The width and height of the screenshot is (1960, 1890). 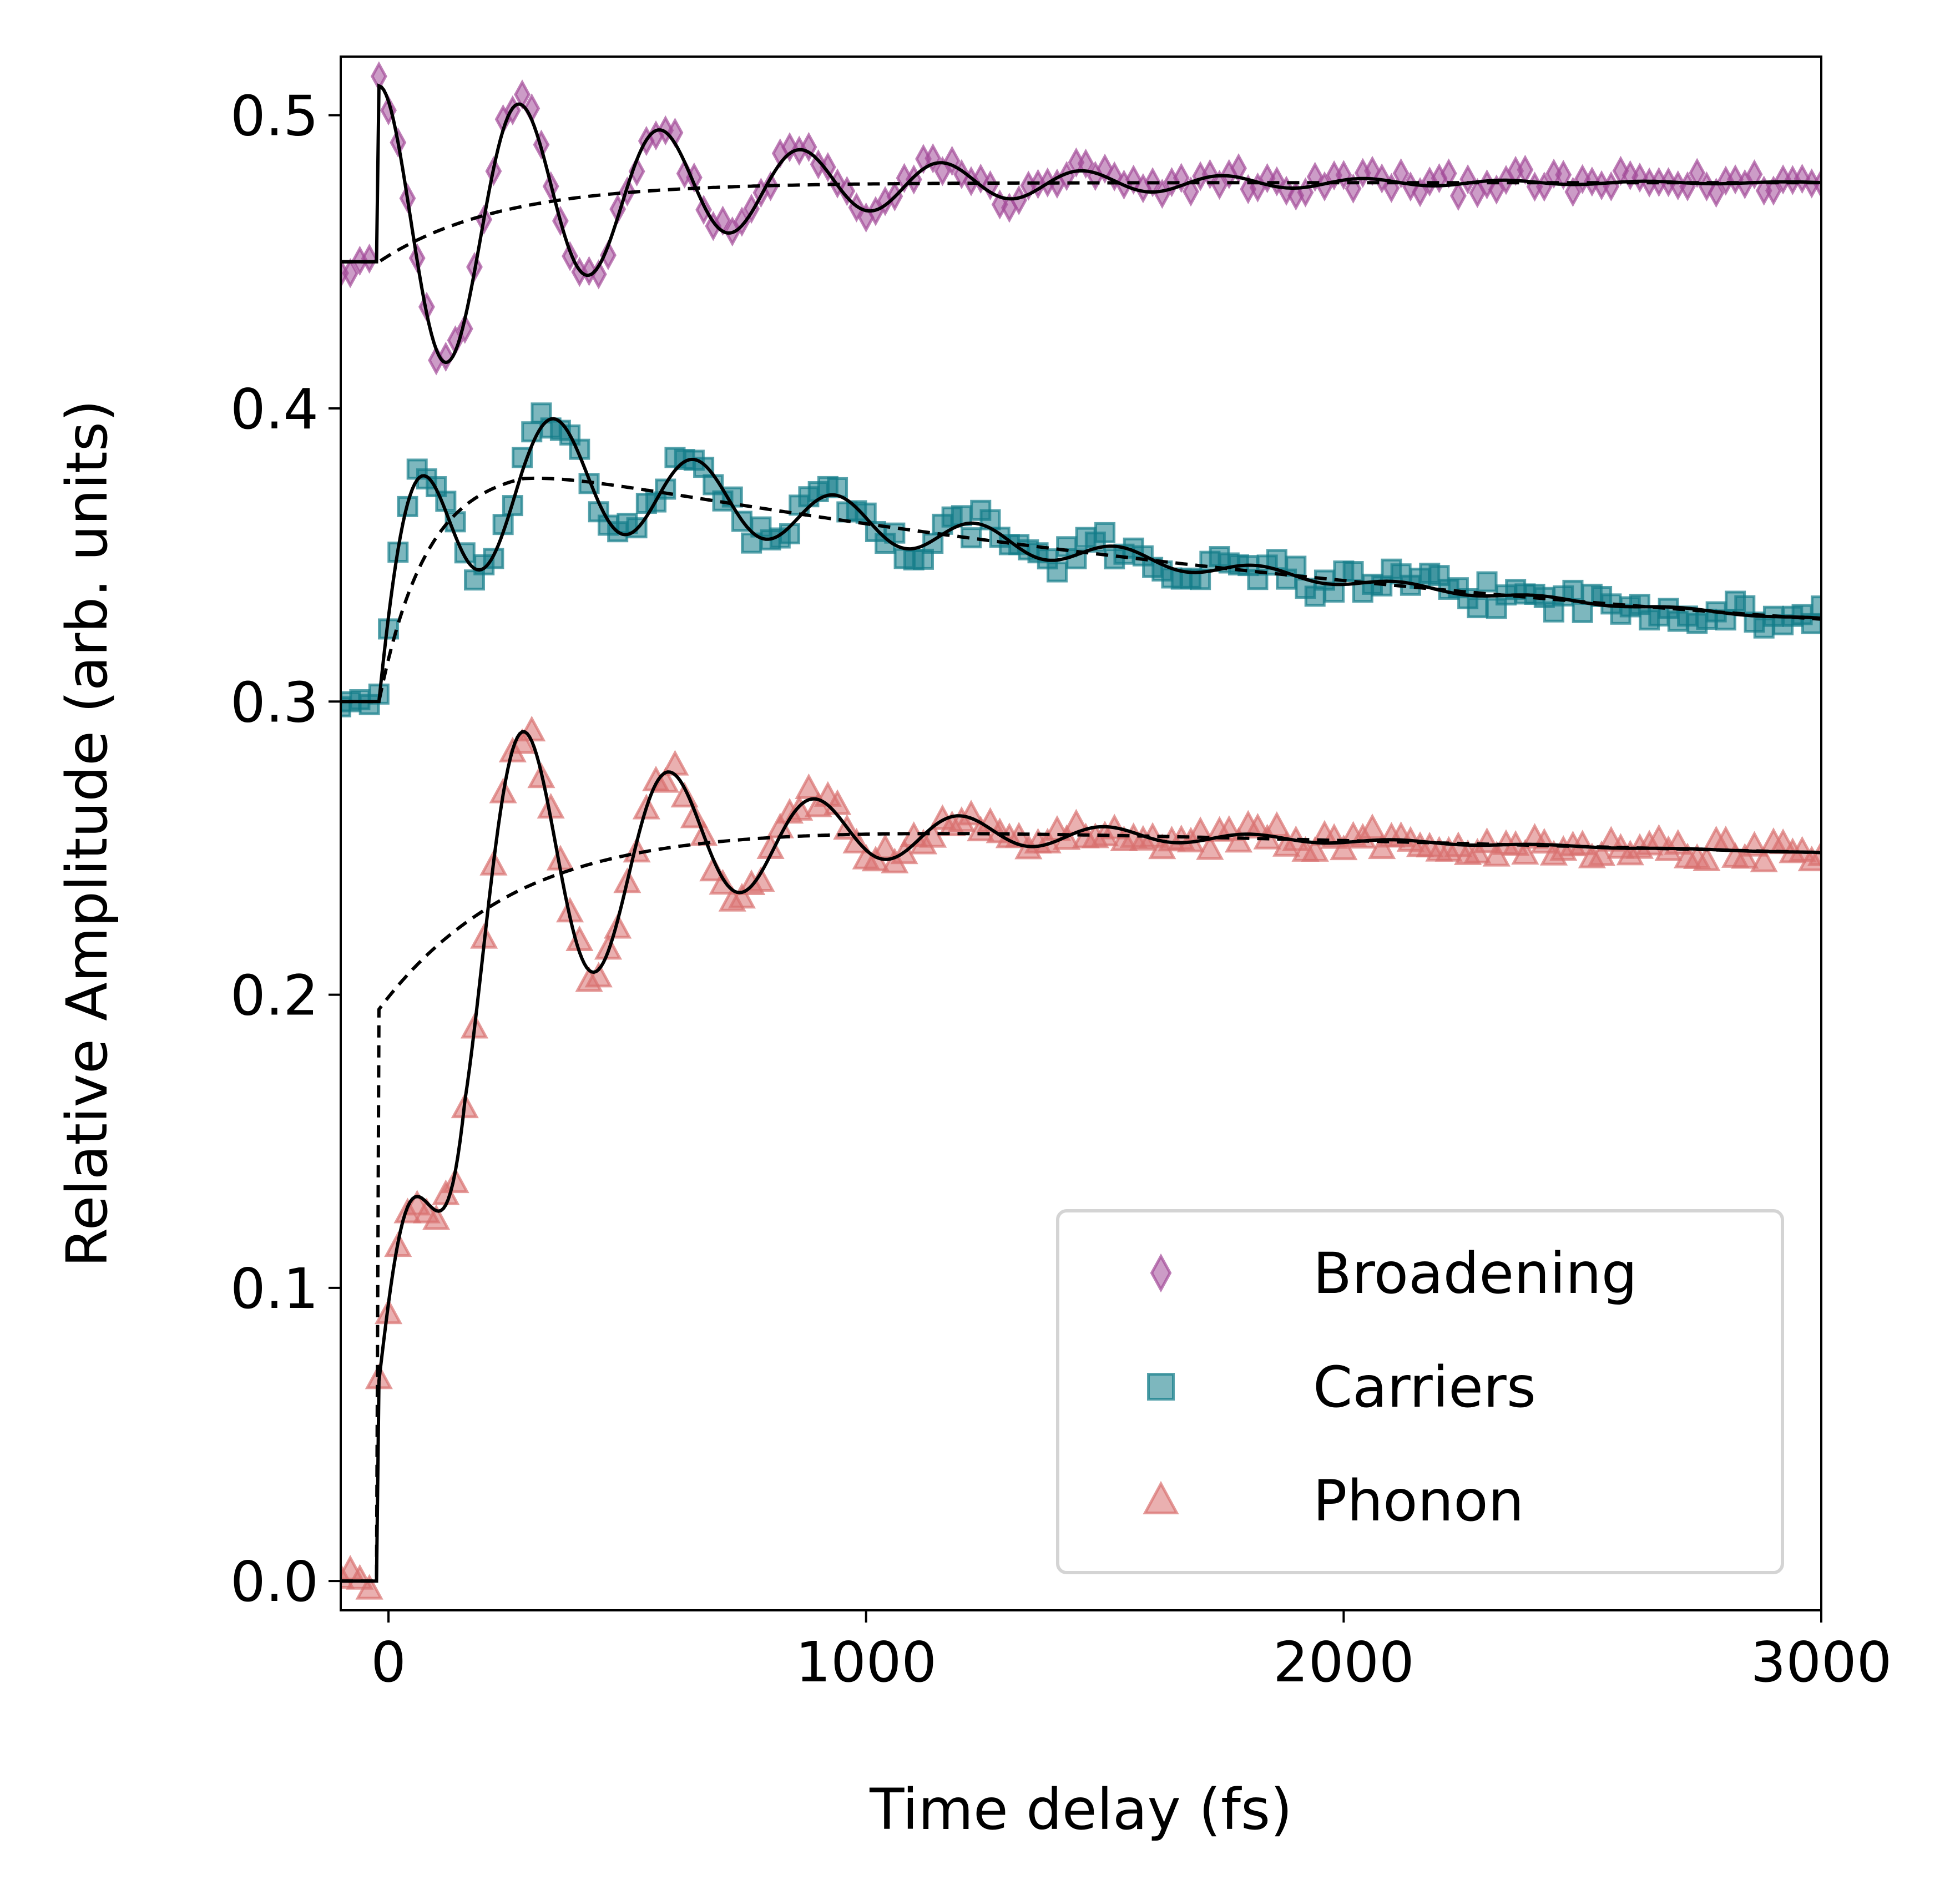 What do you see at coordinates (1161, 1273) in the screenshot?
I see `legend-marker-broadening` at bounding box center [1161, 1273].